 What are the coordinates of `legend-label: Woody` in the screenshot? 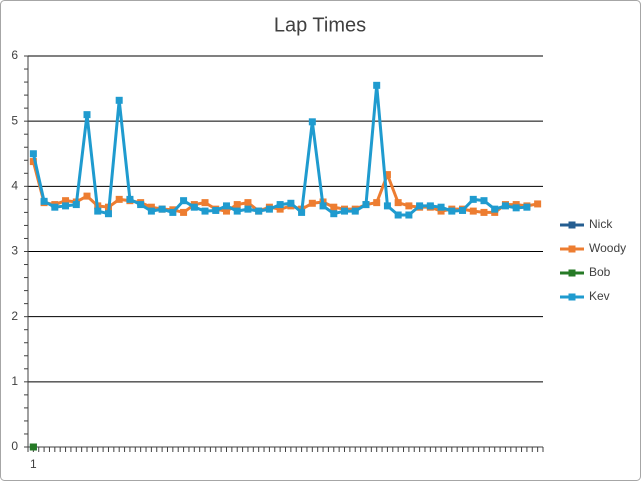 It's located at (607, 248).